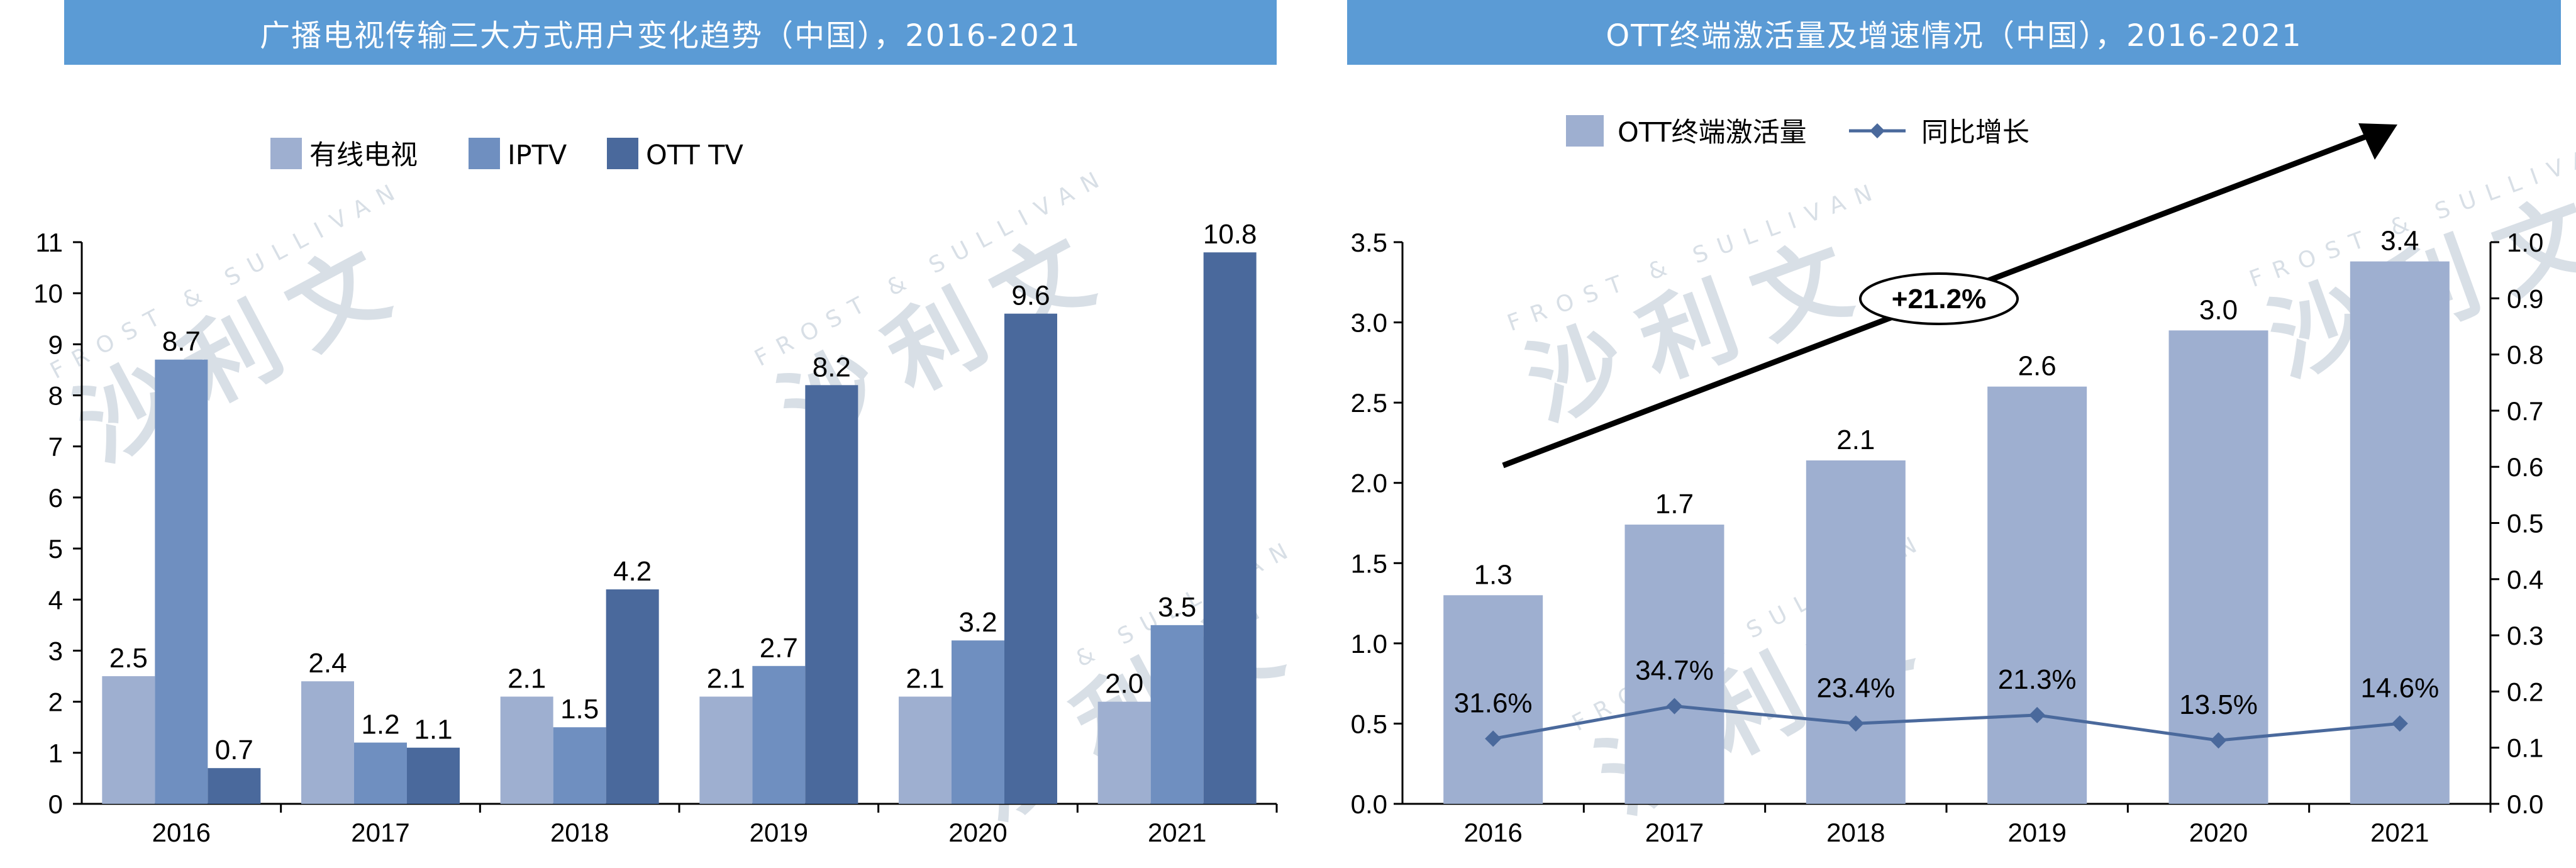 The height and width of the screenshot is (868, 2576). What do you see at coordinates (55, 753) in the screenshot?
I see `y-tick-label: 1` at bounding box center [55, 753].